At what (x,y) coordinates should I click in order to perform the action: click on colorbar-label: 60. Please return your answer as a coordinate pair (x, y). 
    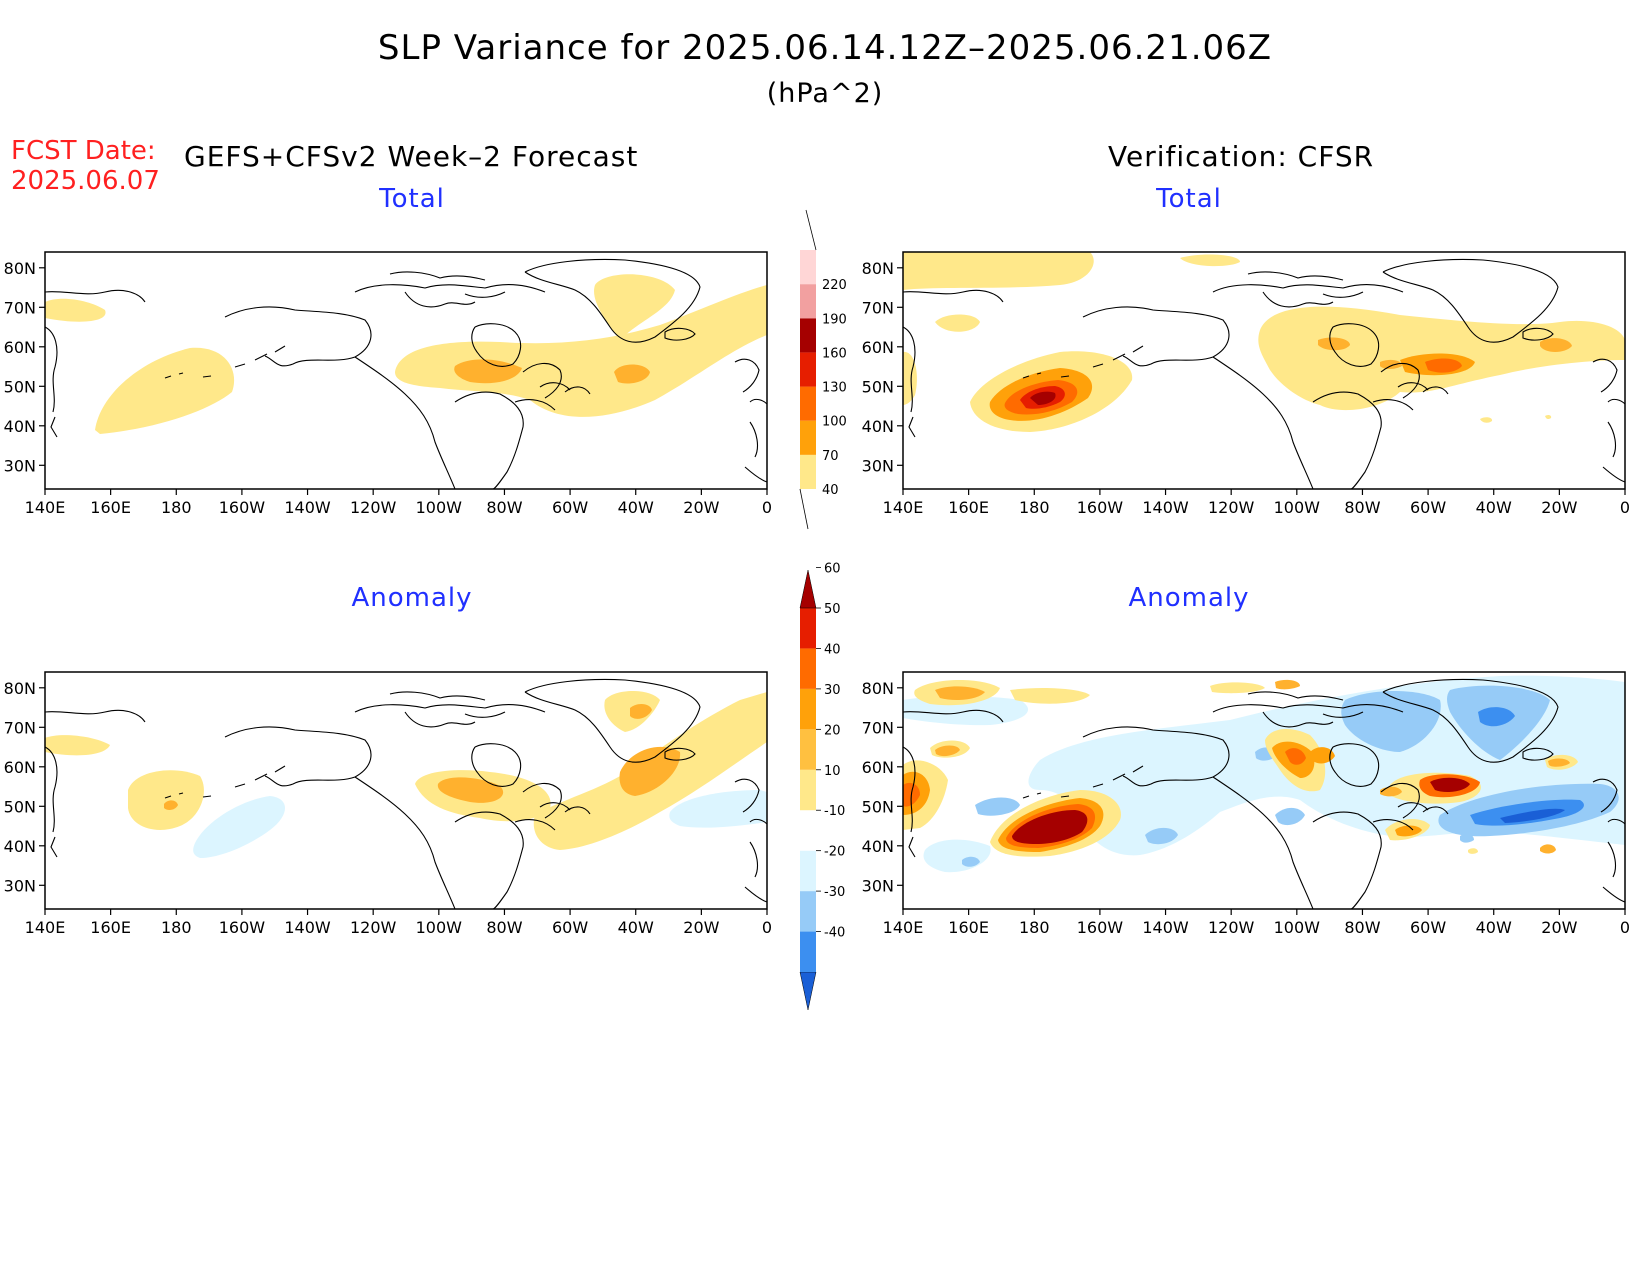
    Looking at the image, I should click on (832, 569).